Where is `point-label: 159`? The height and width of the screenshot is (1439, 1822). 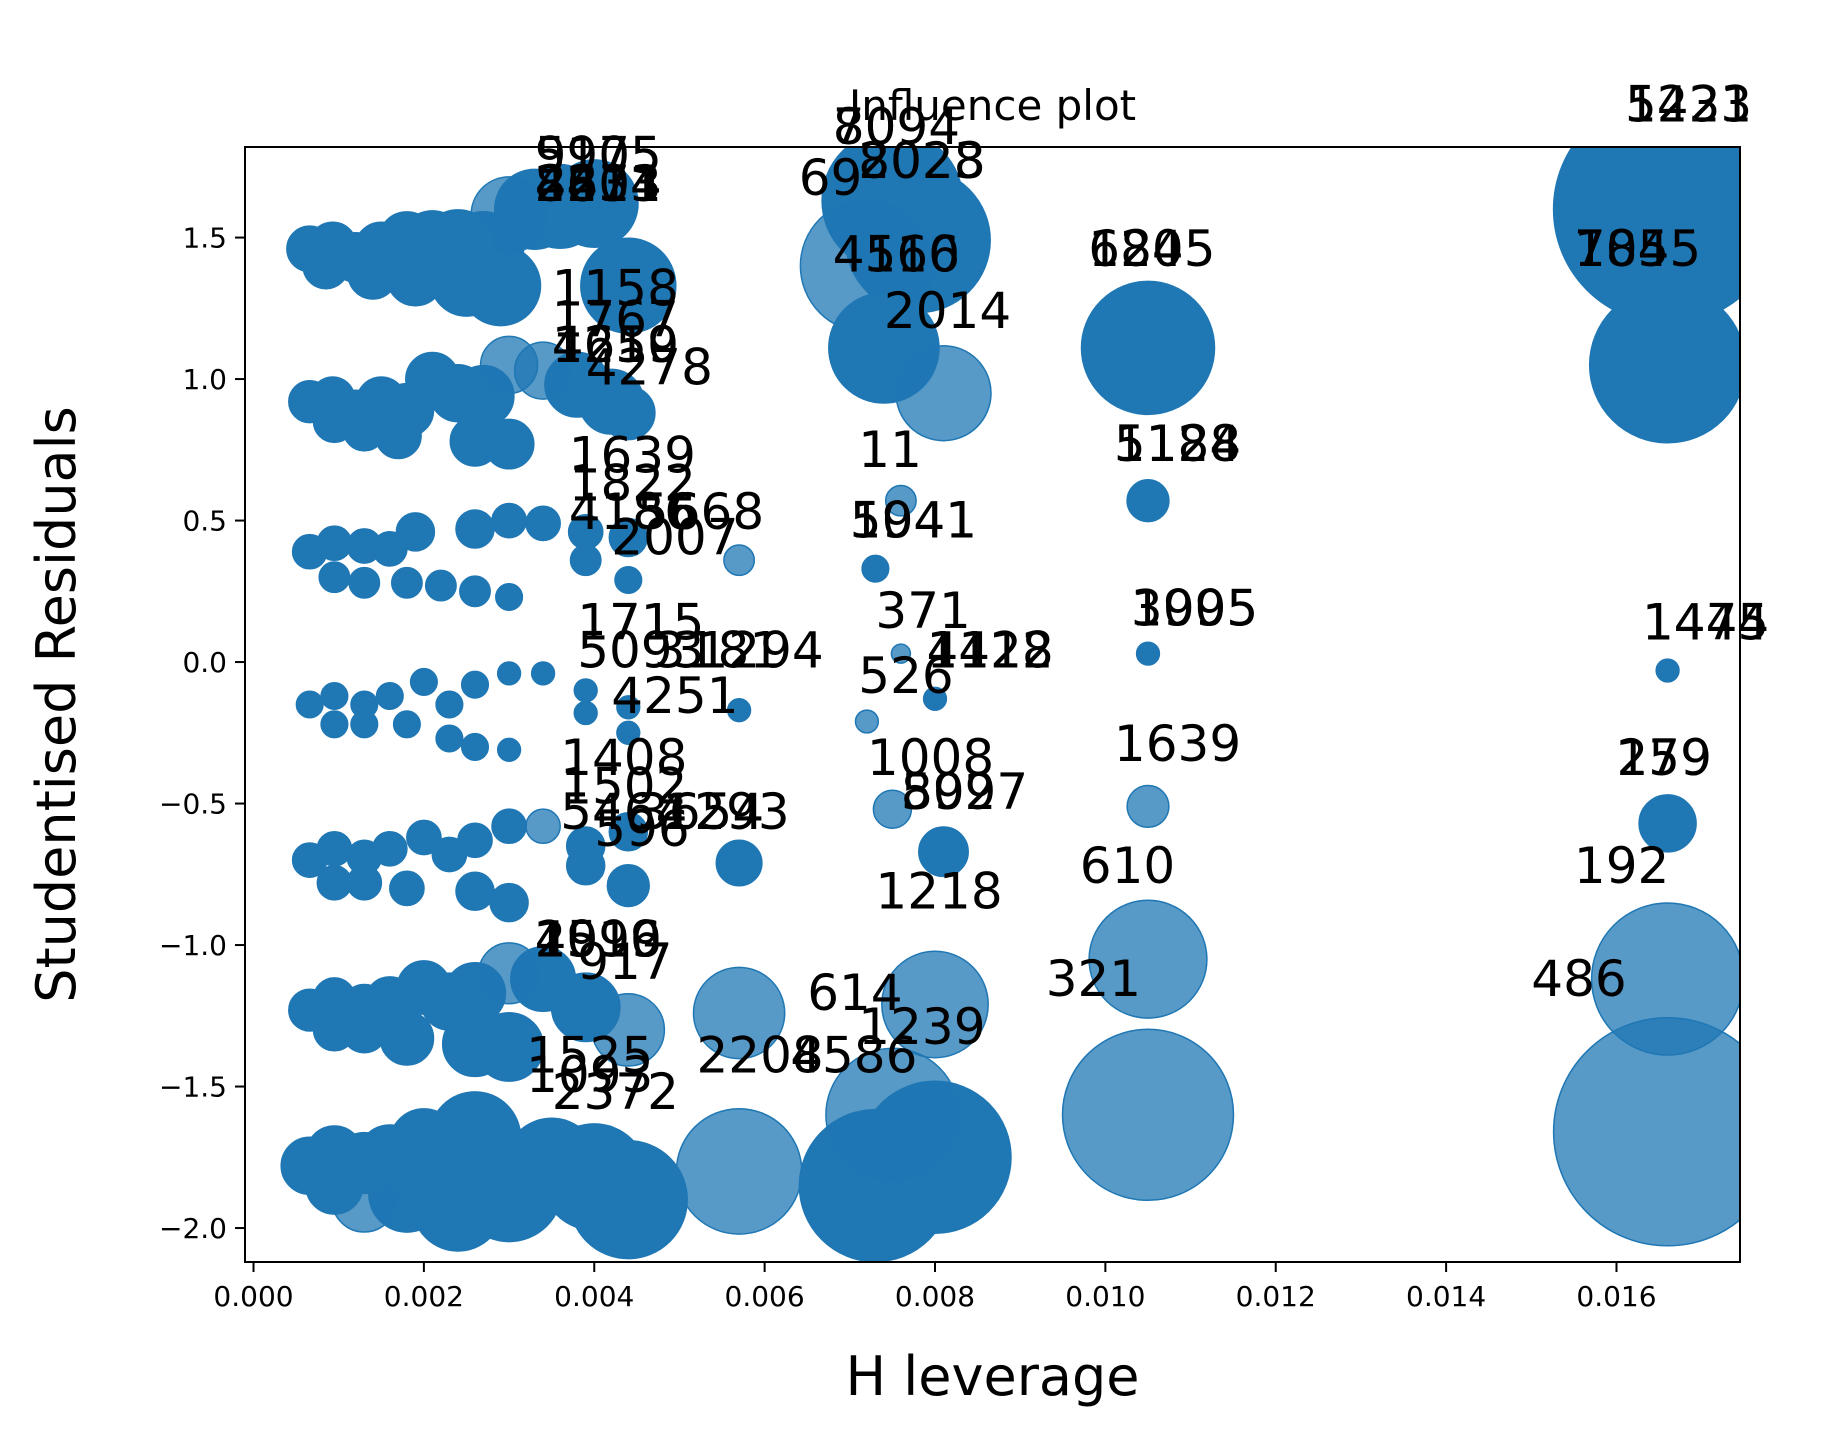 point-label: 159 is located at coordinates (1664, 758).